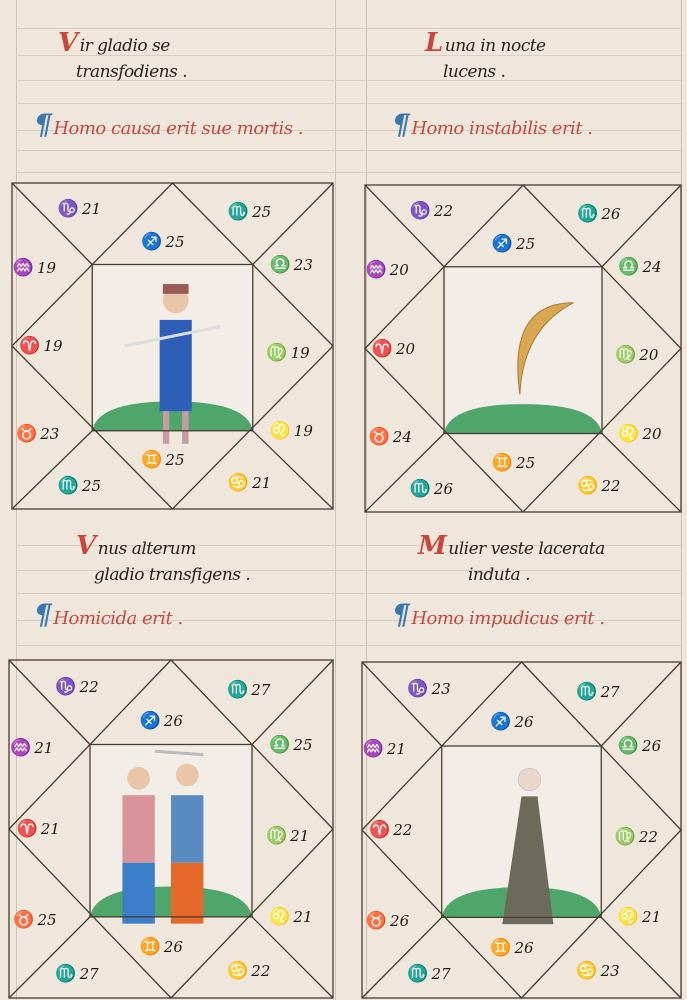 This screenshot has height=1000, width=687. I want to click on house-7-label: ♋ 23, so click(597, 971).